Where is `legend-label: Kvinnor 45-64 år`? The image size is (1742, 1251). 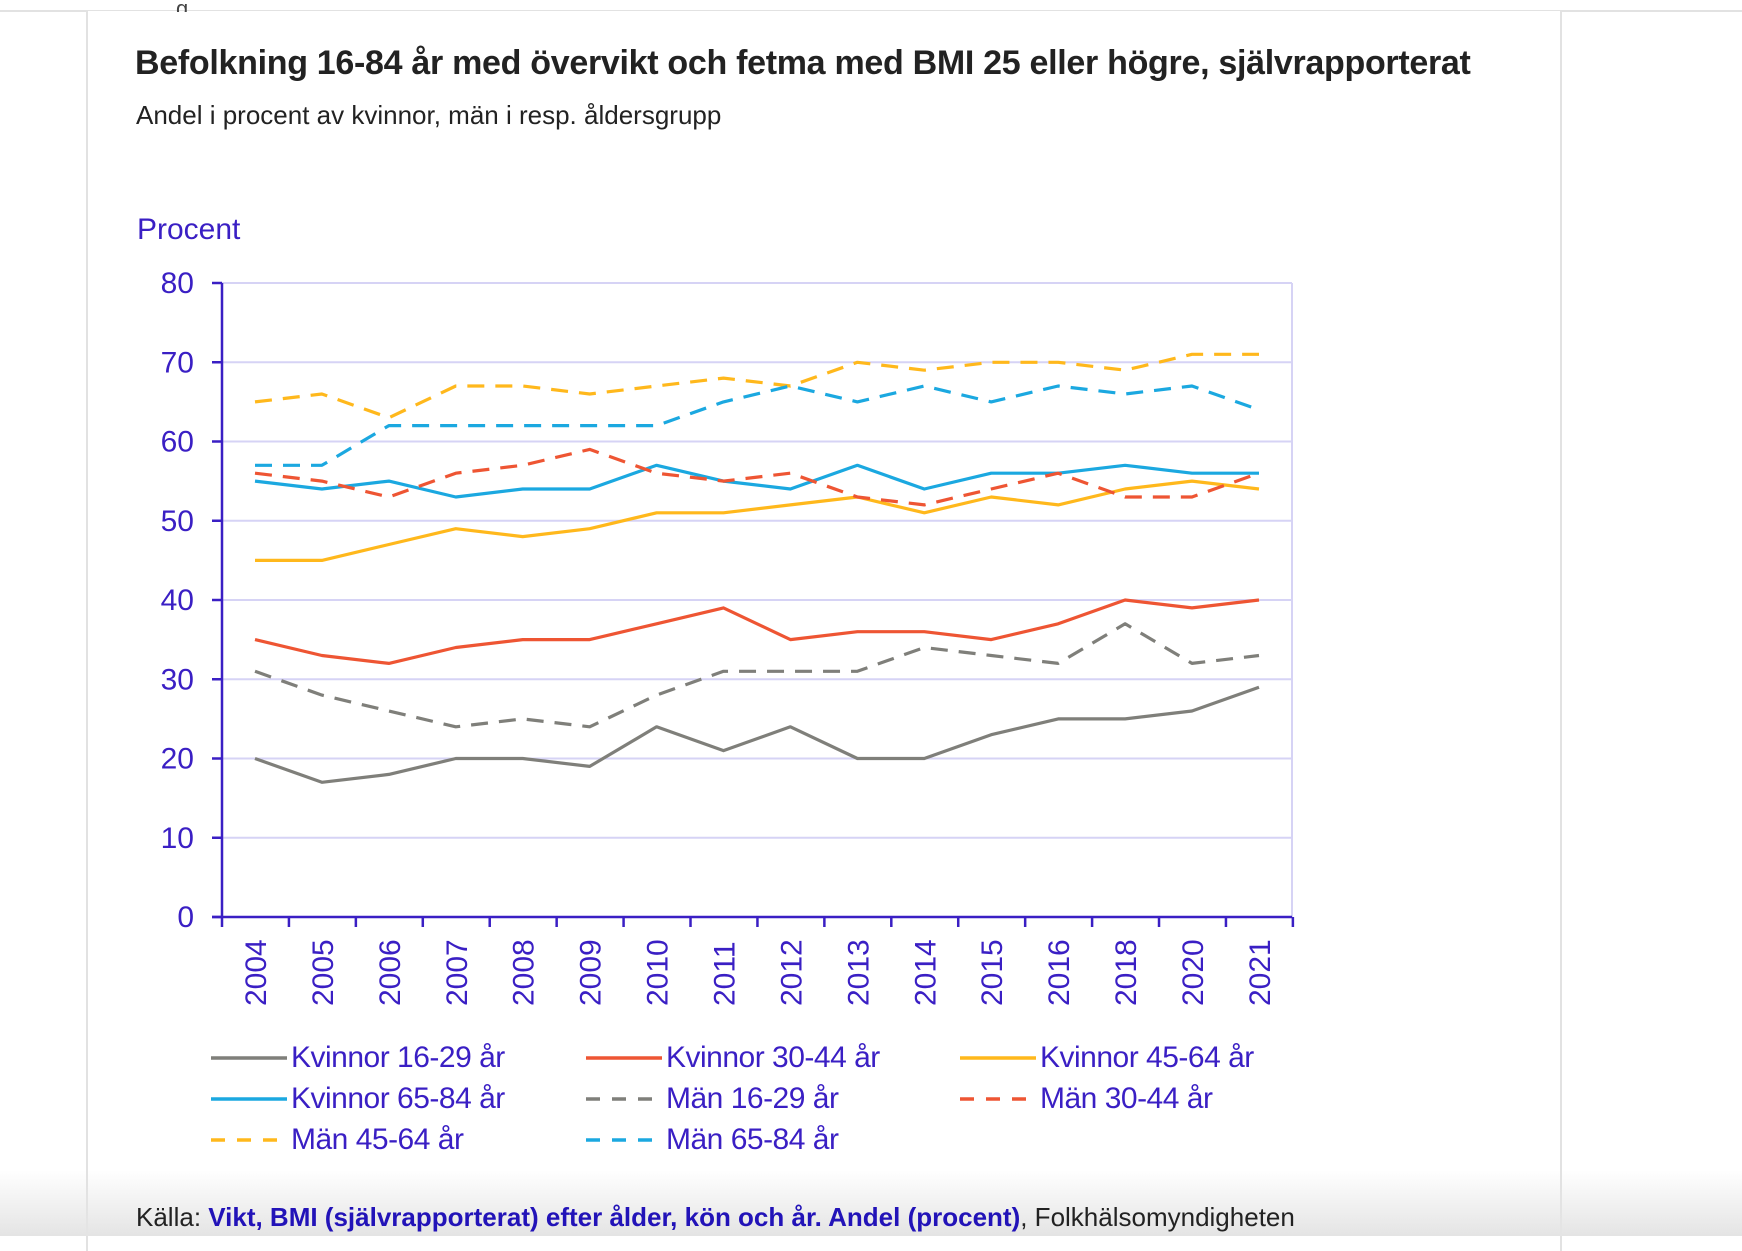 legend-label: Kvinnor 45-64 år is located at coordinates (1147, 1057).